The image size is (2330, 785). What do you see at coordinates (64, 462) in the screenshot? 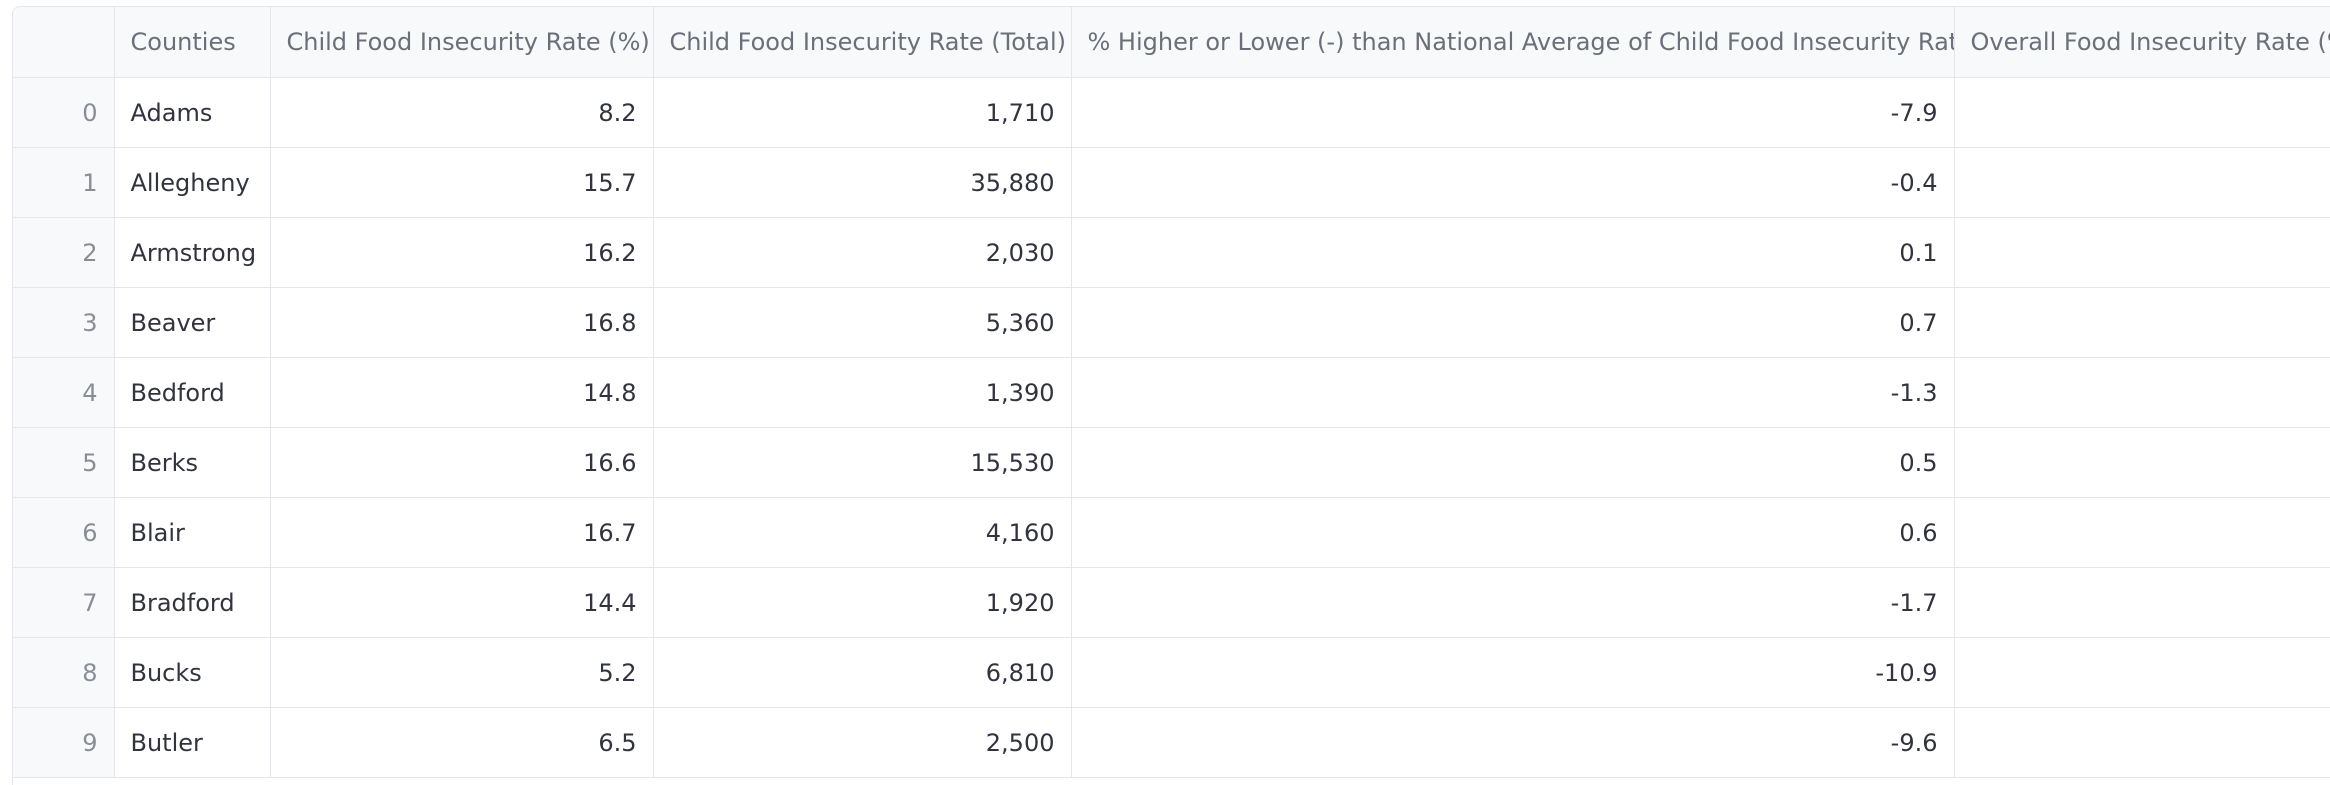
I see `row-index: 5` at bounding box center [64, 462].